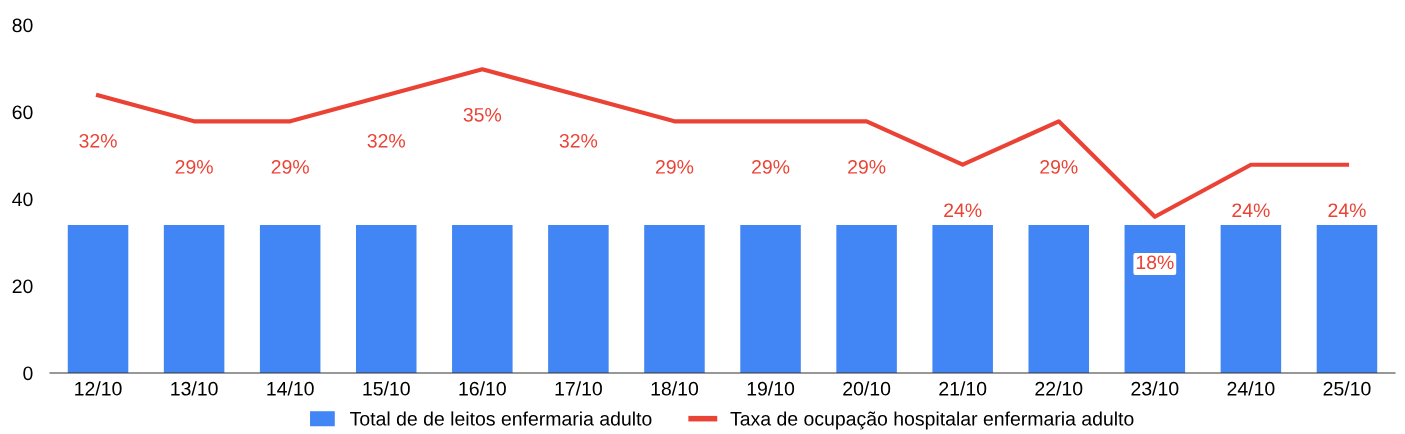 This screenshot has width=1405, height=434. What do you see at coordinates (22, 25) in the screenshot?
I see `y-tick-label: 80` at bounding box center [22, 25].